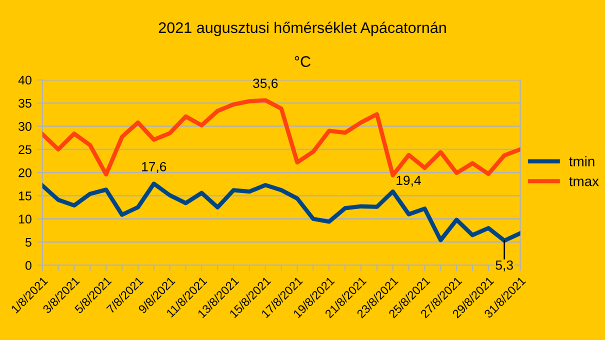 The height and width of the screenshot is (340, 605). Describe the element at coordinates (28, 242) in the screenshot. I see `y-tick-label: 5` at that location.